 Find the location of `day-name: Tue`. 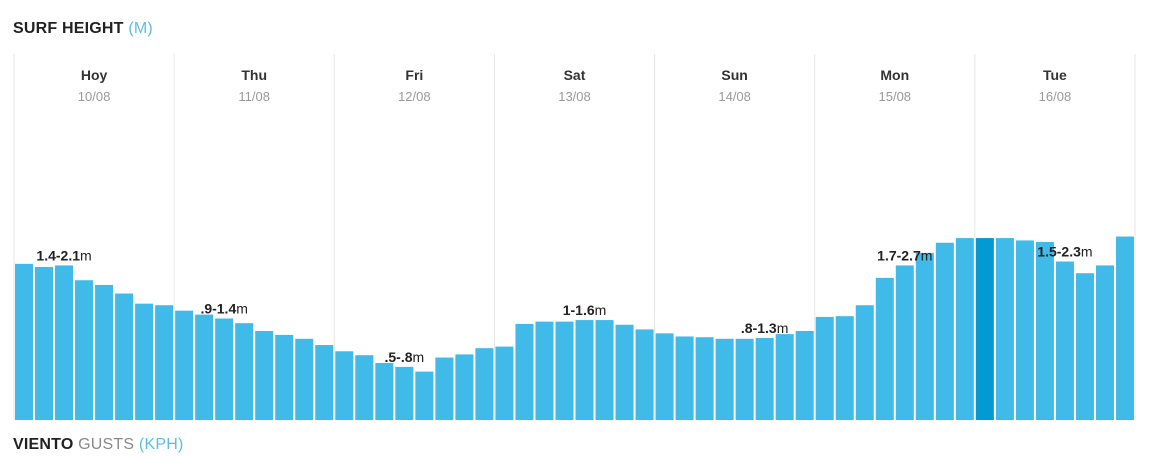

day-name: Tue is located at coordinates (1055, 75).